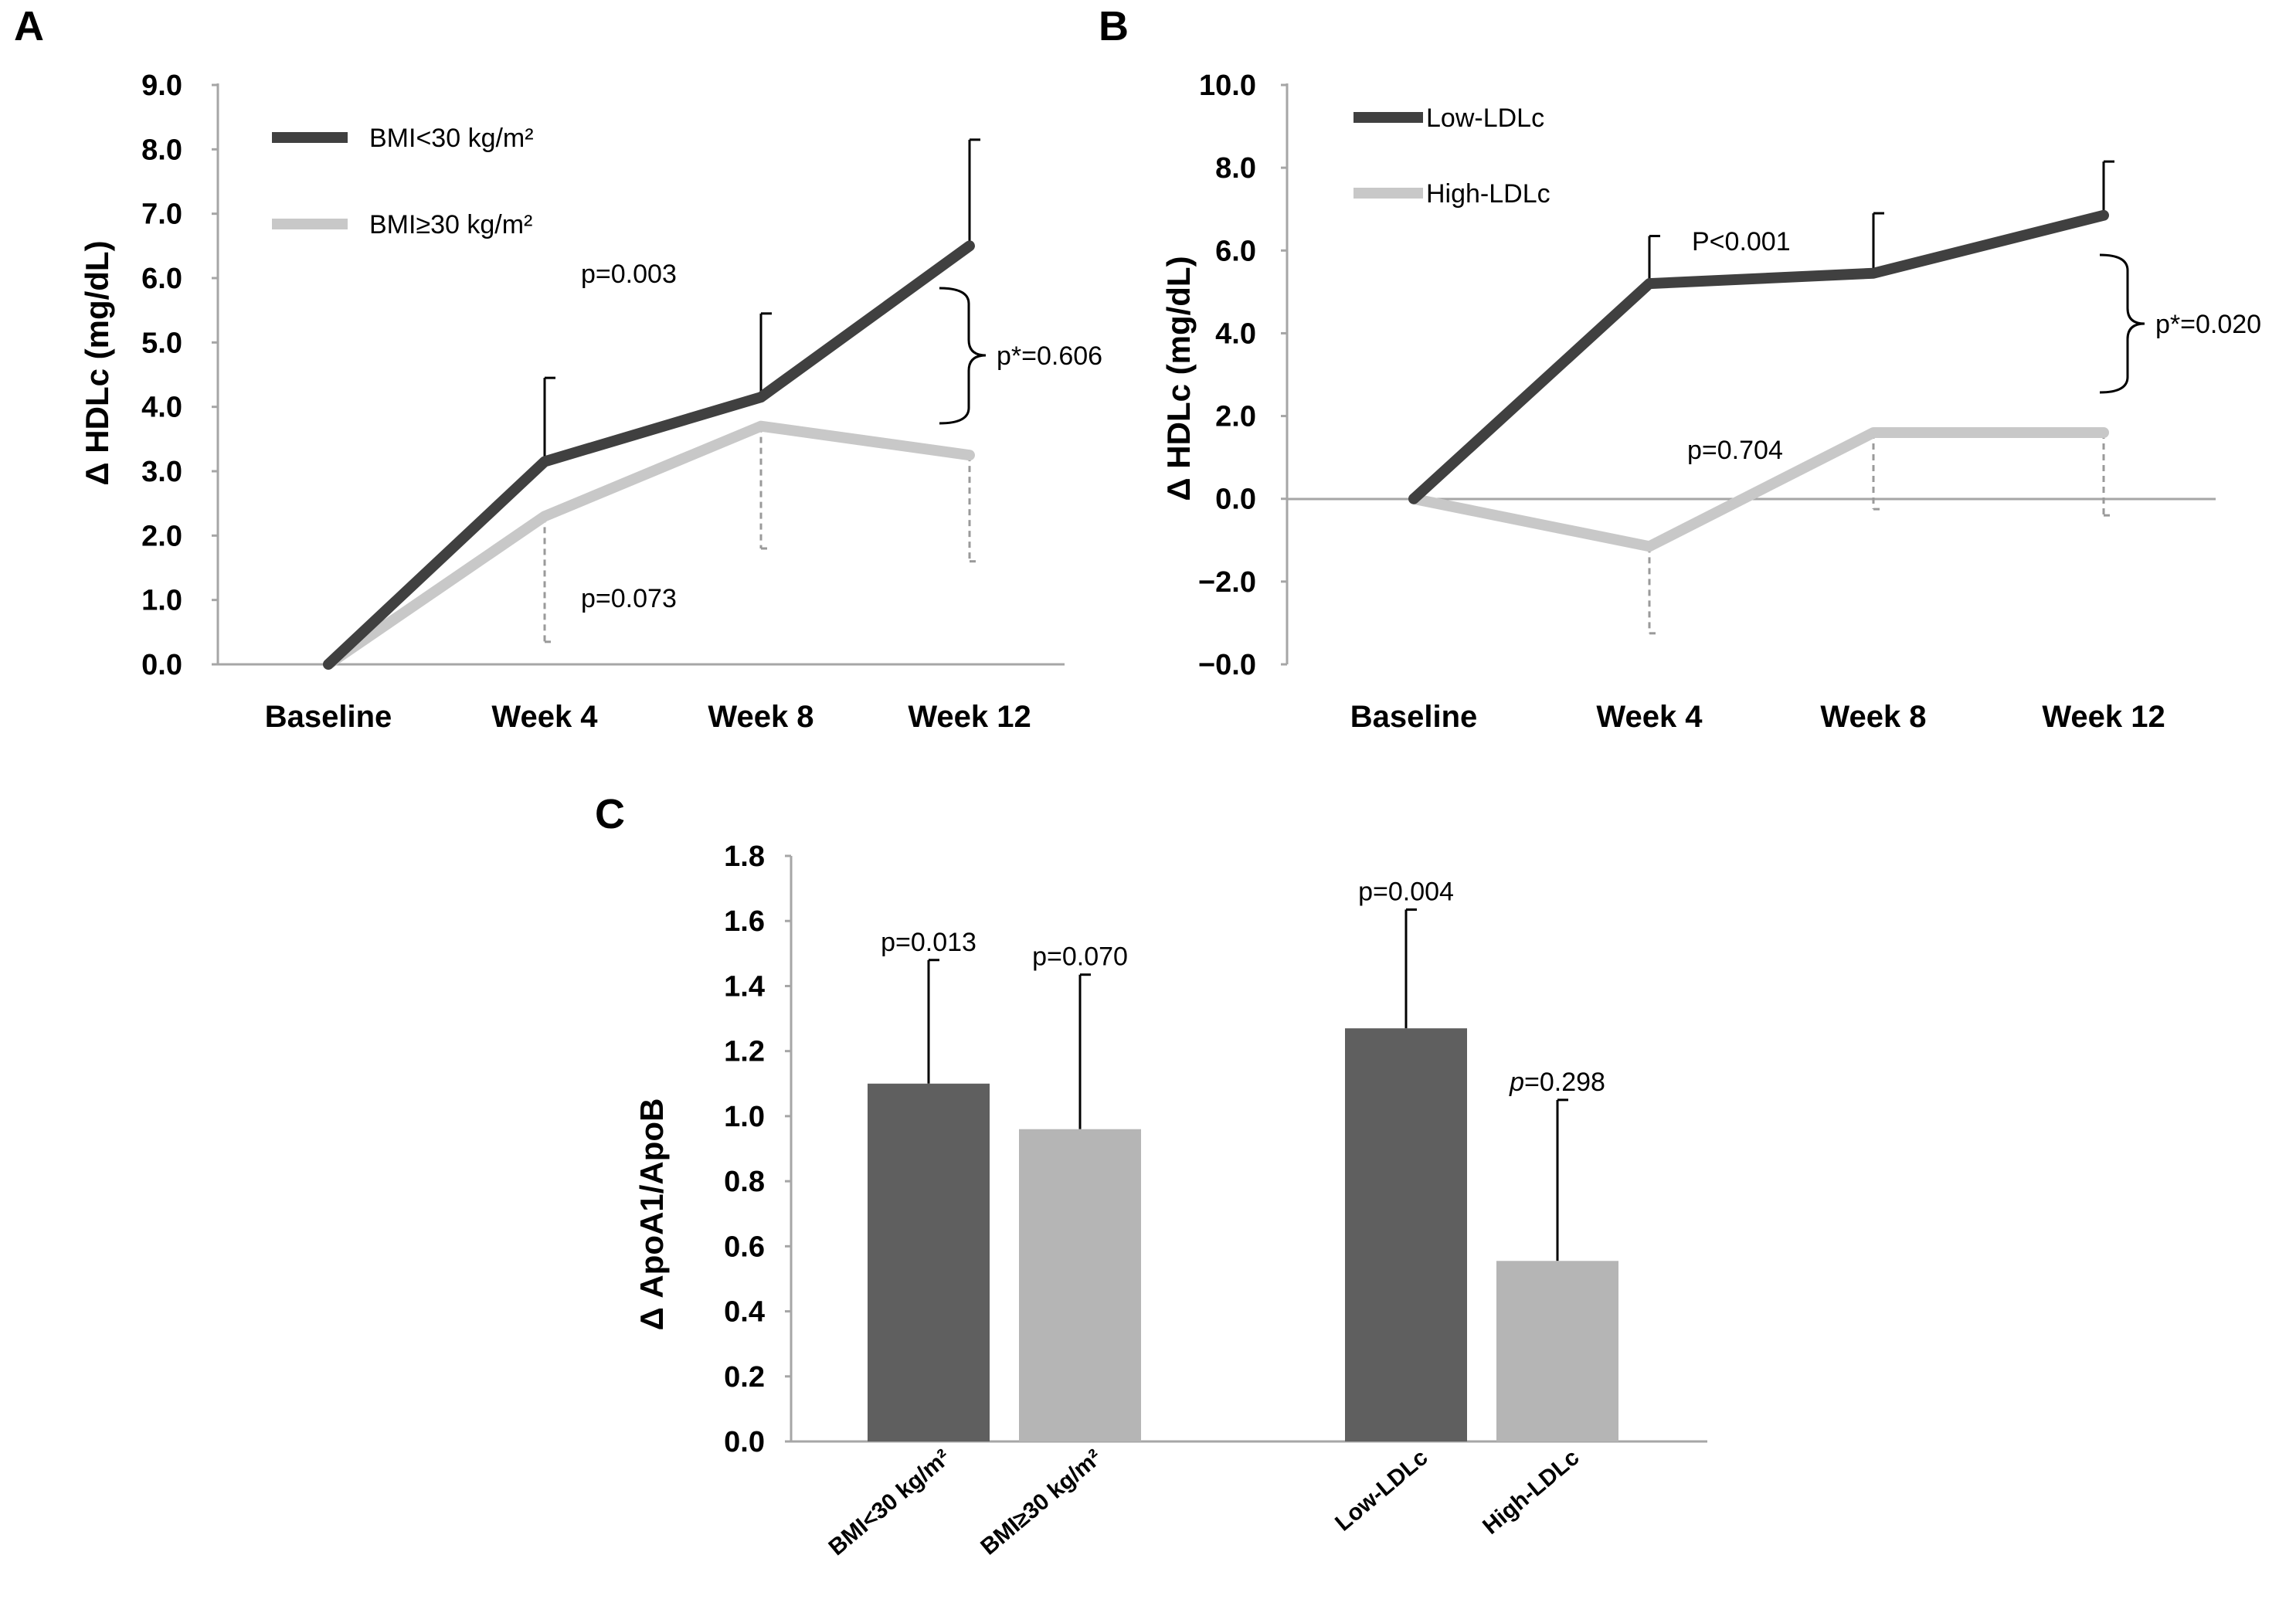 This screenshot has height=1606, width=2296. What do you see at coordinates (97, 362) in the screenshot?
I see `panel-a-y-axis-label: Δ HDLc (mg/dL)` at bounding box center [97, 362].